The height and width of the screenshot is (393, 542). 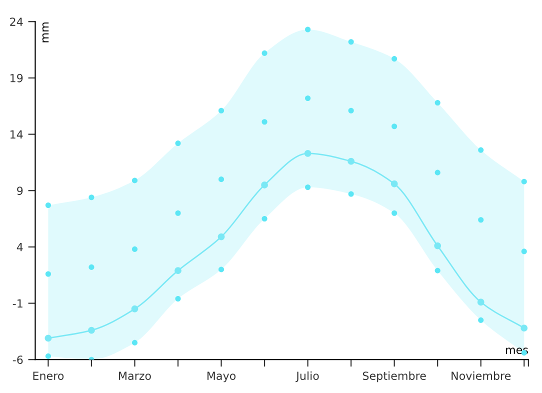 I want to click on y-tick-label: 24, so click(x=16, y=22).